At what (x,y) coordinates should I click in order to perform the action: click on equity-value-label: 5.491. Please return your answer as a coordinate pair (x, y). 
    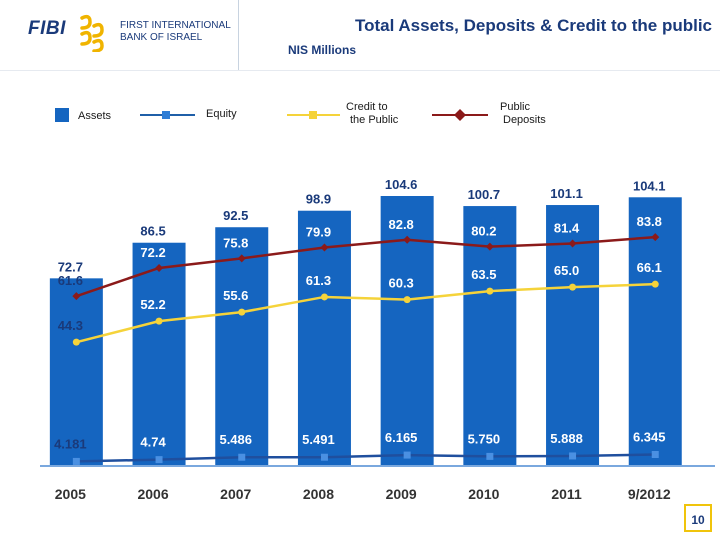
    Looking at the image, I should click on (318, 439).